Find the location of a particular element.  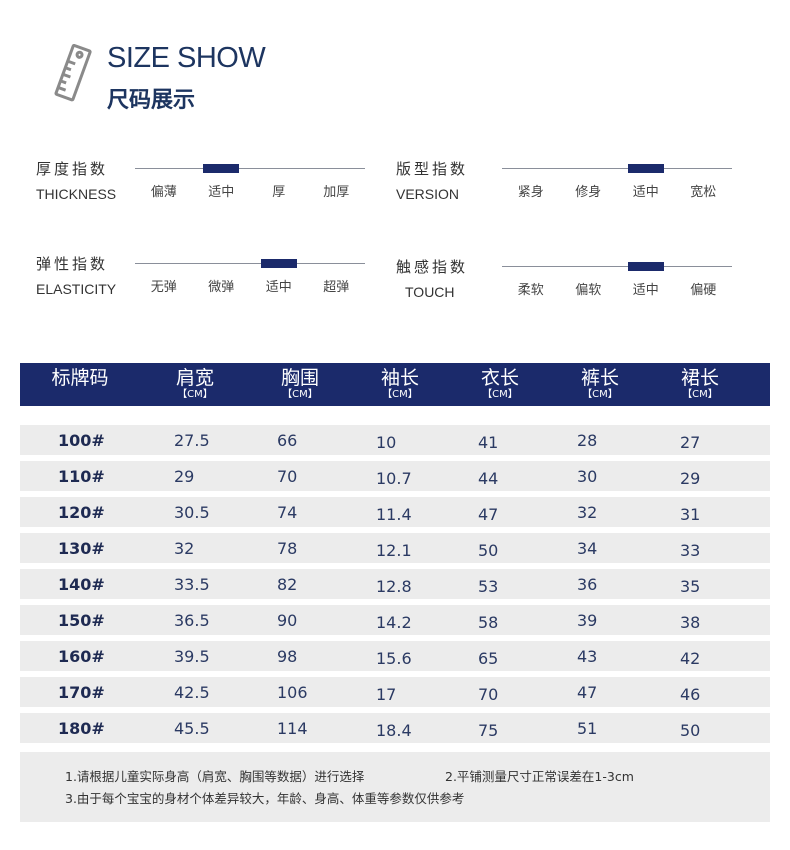

size-value: 53 is located at coordinates (488, 586).